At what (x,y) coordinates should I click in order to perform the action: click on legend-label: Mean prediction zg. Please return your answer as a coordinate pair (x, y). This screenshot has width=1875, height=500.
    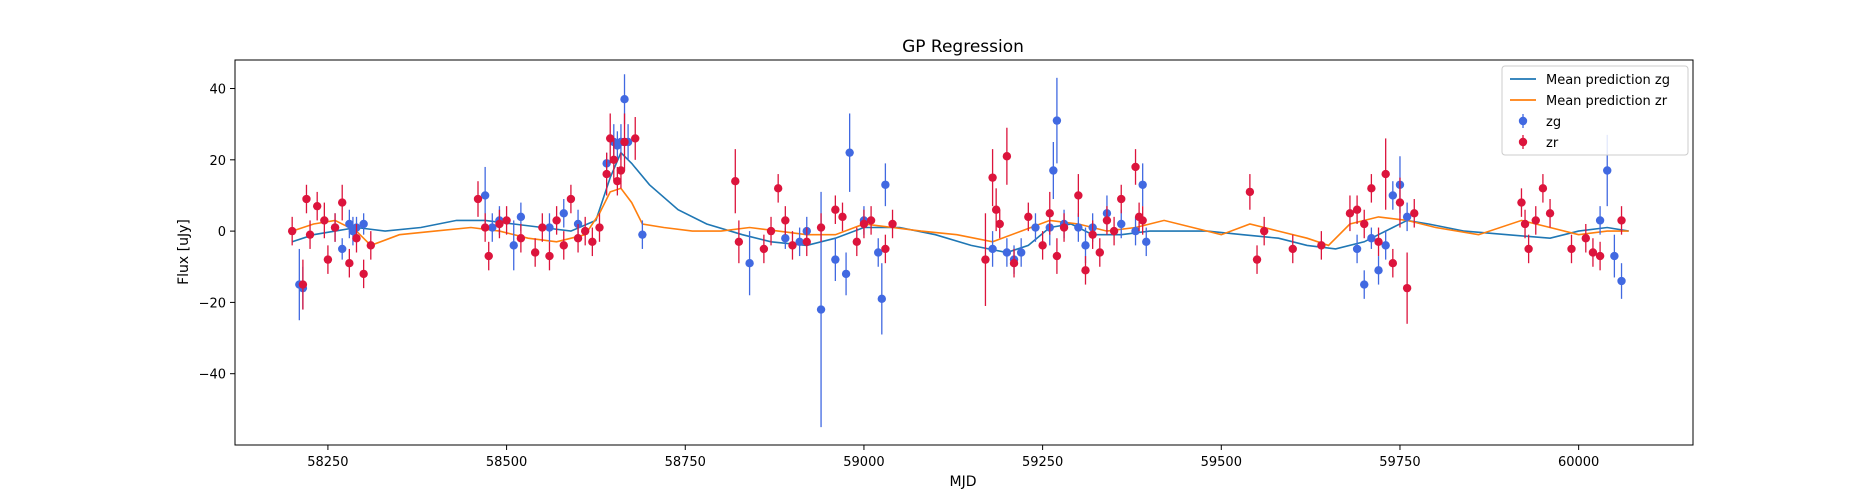
    Looking at the image, I should click on (1608, 80).